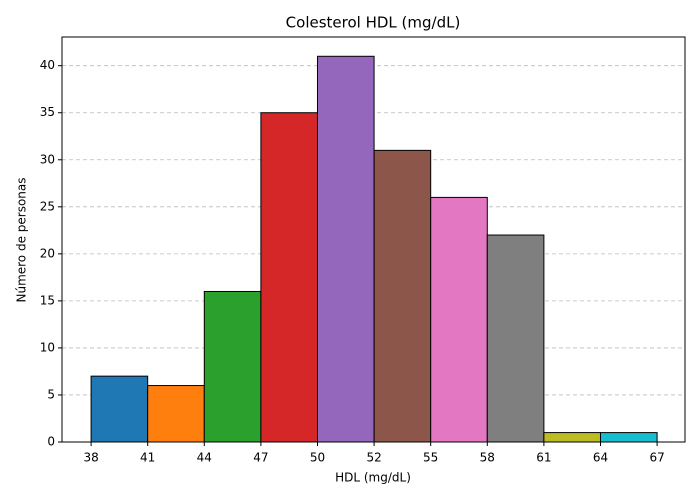 The width and height of the screenshot is (700, 504). What do you see at coordinates (600, 458) in the screenshot?
I see `x-tick-label: 64` at bounding box center [600, 458].